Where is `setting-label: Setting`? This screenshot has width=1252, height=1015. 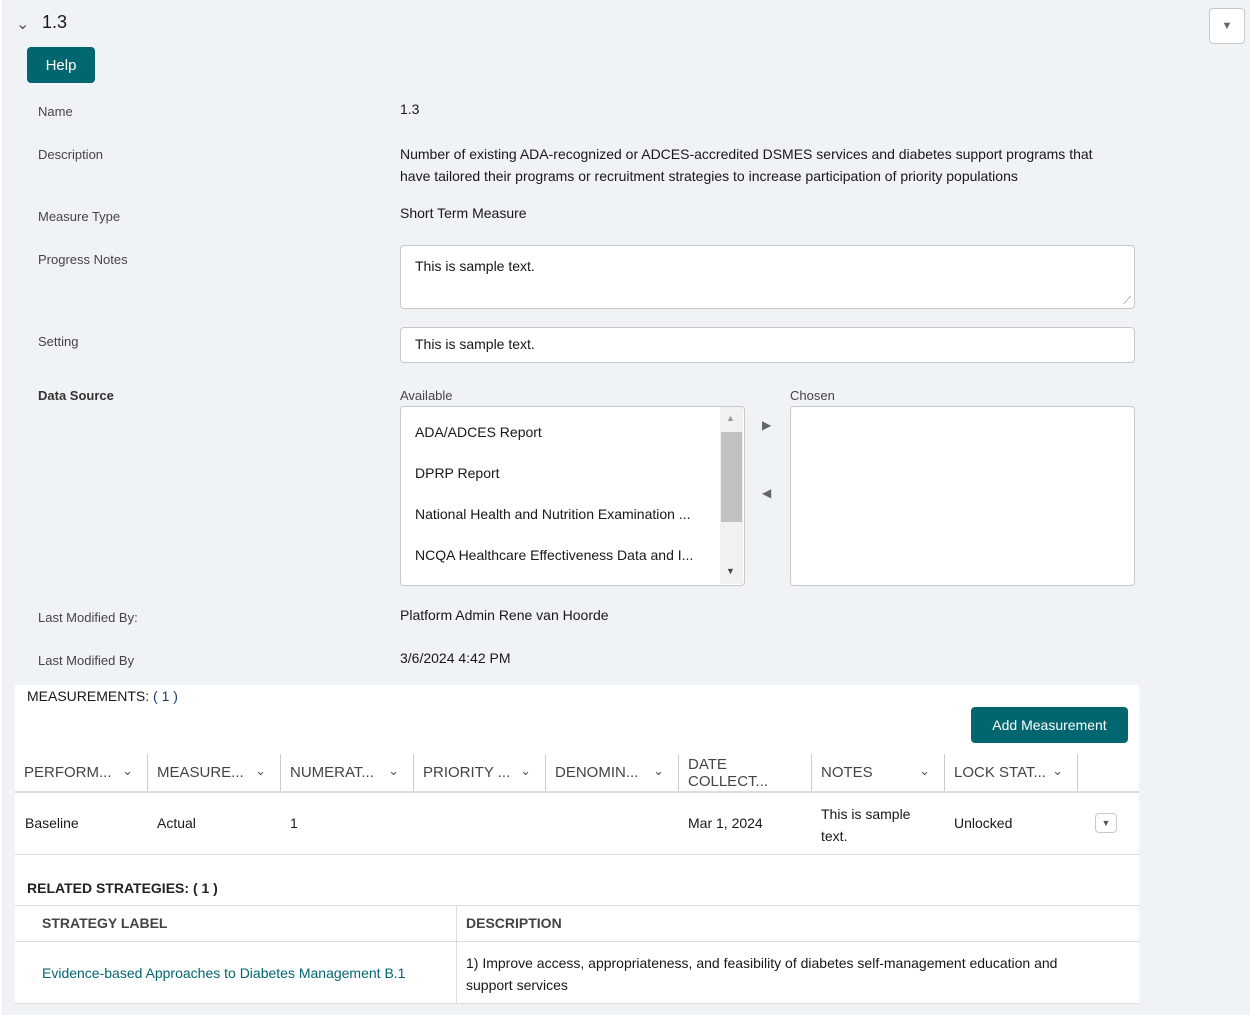 setting-label: Setting is located at coordinates (58, 341).